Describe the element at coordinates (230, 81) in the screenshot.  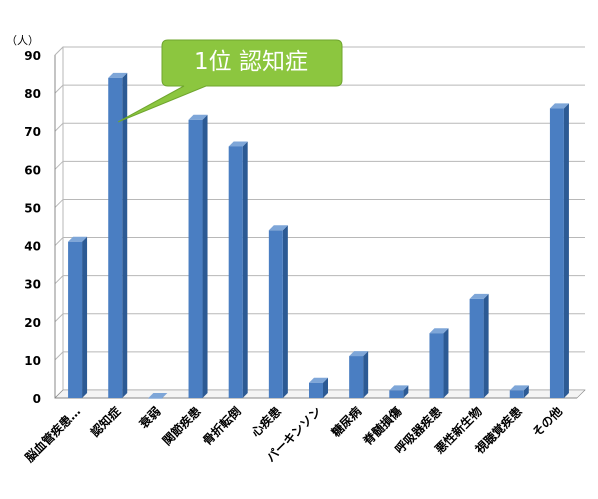
I see `callout-bubble` at that location.